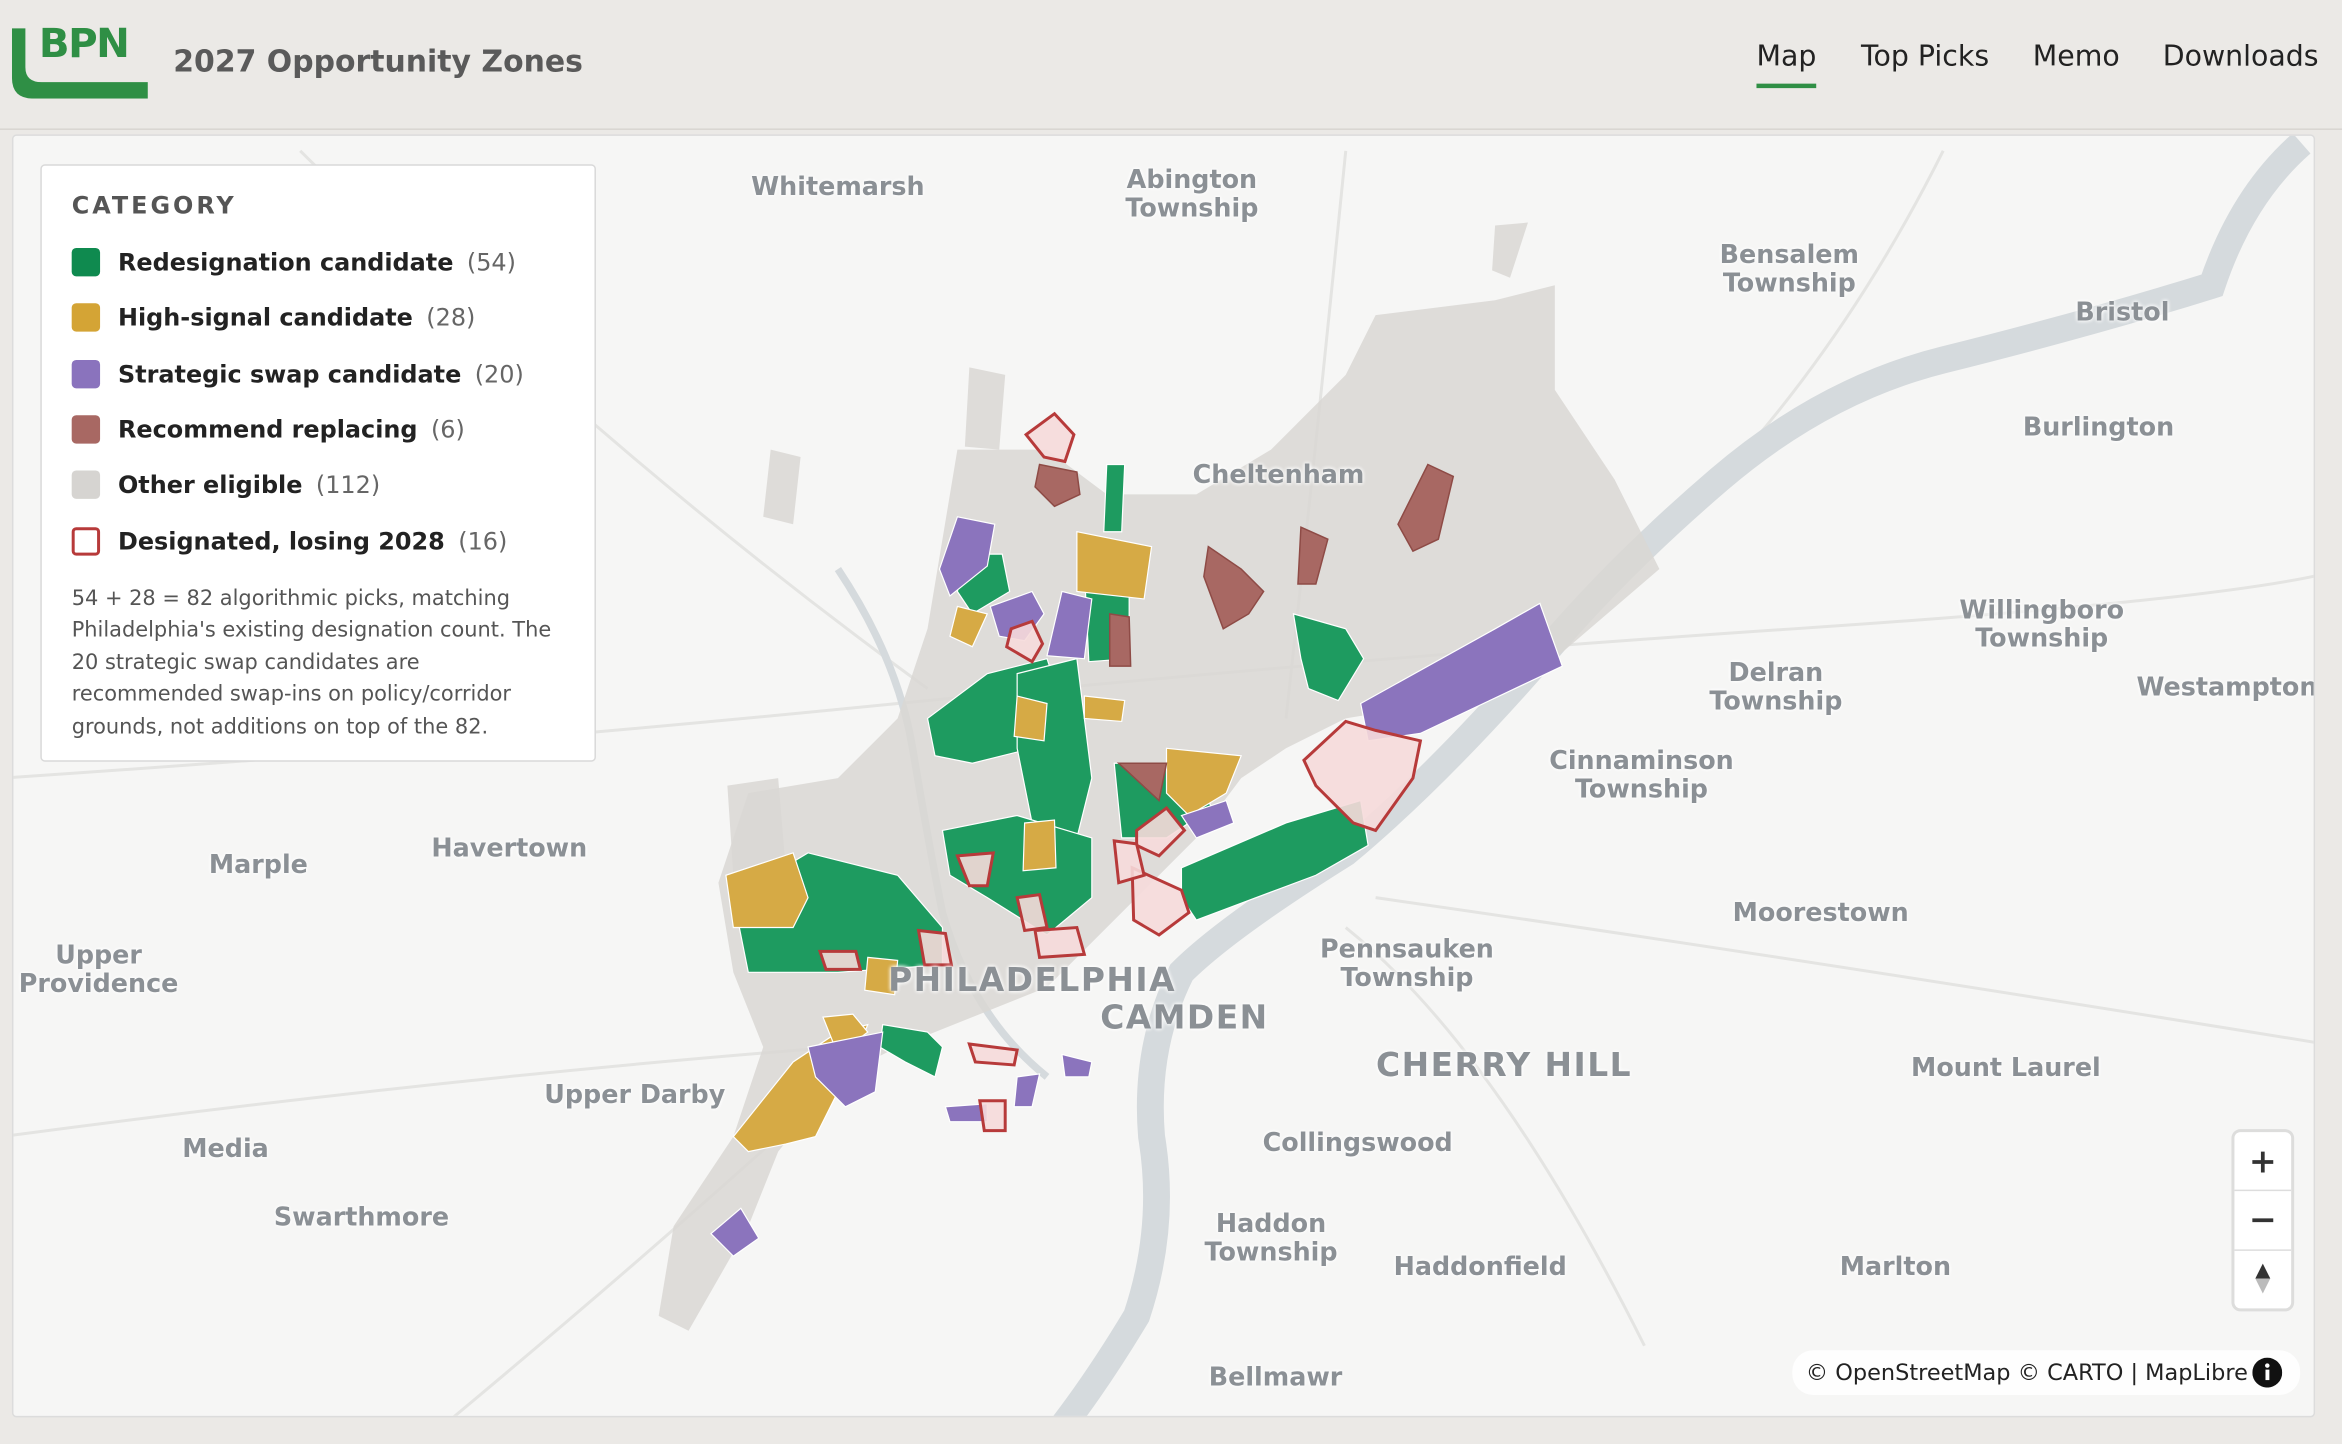 The image size is (2342, 1444). I want to click on place-label: Whitemarsh, so click(838, 187).